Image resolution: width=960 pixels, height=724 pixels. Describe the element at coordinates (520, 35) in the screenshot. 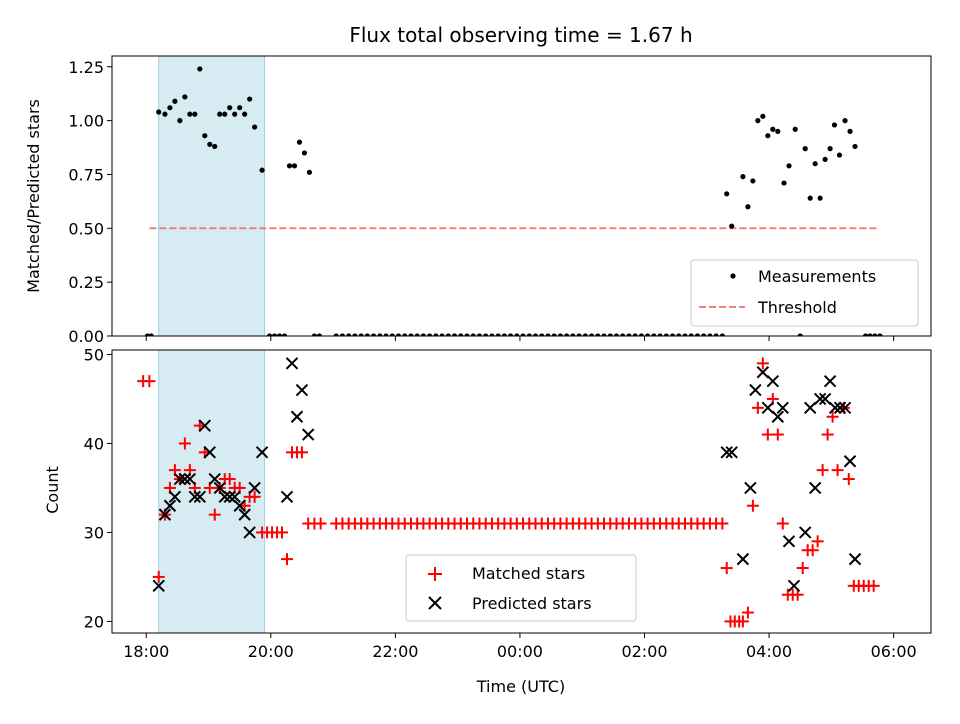

I see `chart-title: Flux total observing time = 1.67 h` at that location.